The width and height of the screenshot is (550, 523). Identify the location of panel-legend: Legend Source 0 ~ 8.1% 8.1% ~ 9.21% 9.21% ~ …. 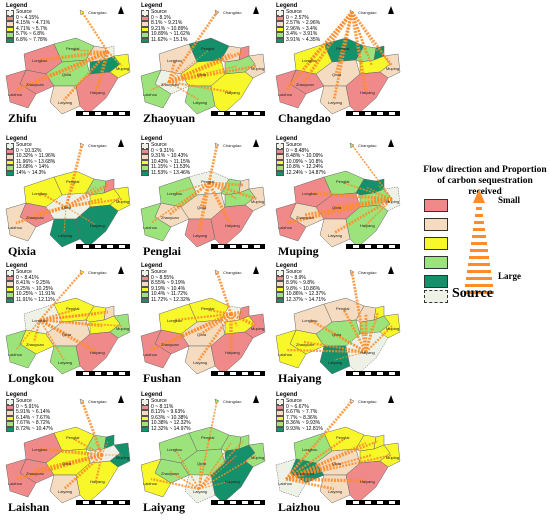
(165, 23).